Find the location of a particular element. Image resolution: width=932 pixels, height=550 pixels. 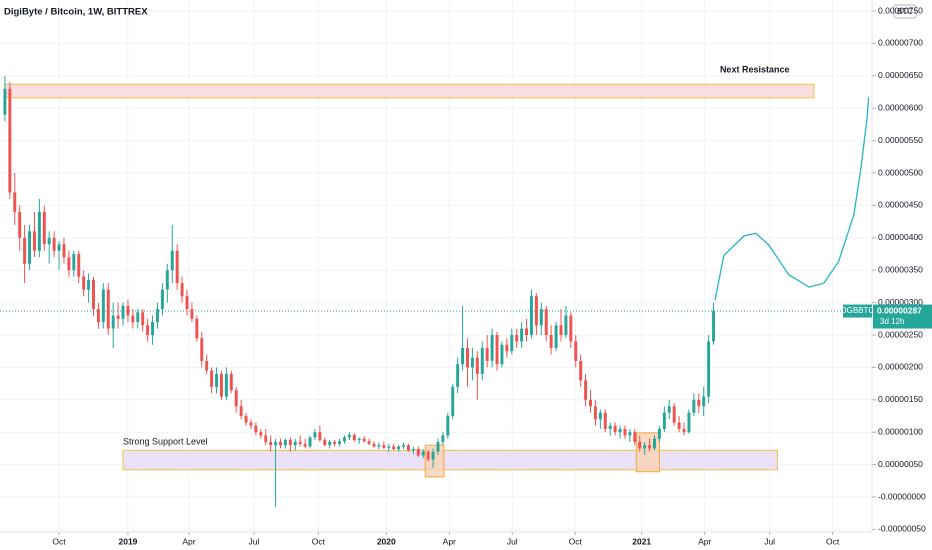

y-tick-label: 0.00000450 is located at coordinates (900, 205).